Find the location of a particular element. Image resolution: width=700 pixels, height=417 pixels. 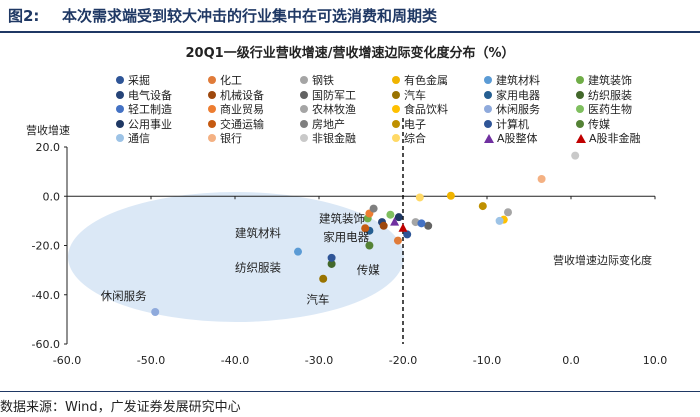

legend-label: 公用事业 is located at coordinates (150, 124).